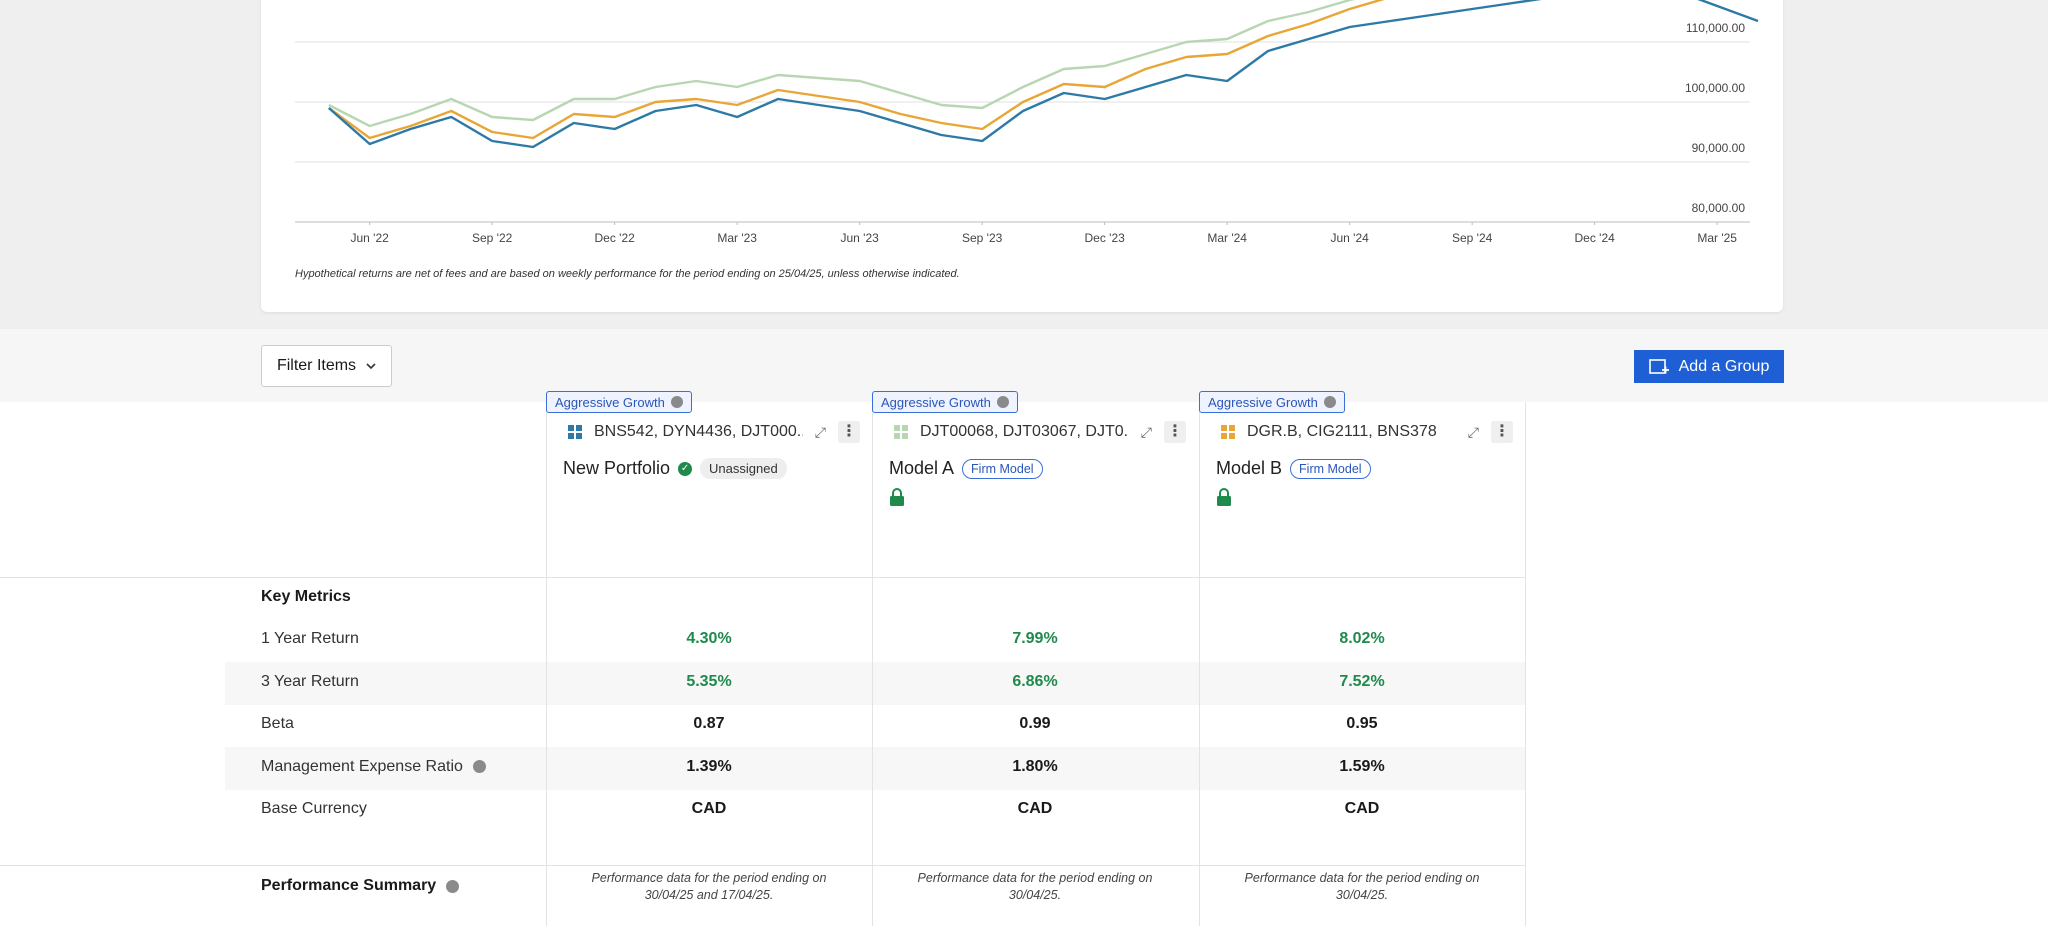 This screenshot has height=926, width=2048. I want to click on section-title-text: Performance Summary, so click(349, 885).